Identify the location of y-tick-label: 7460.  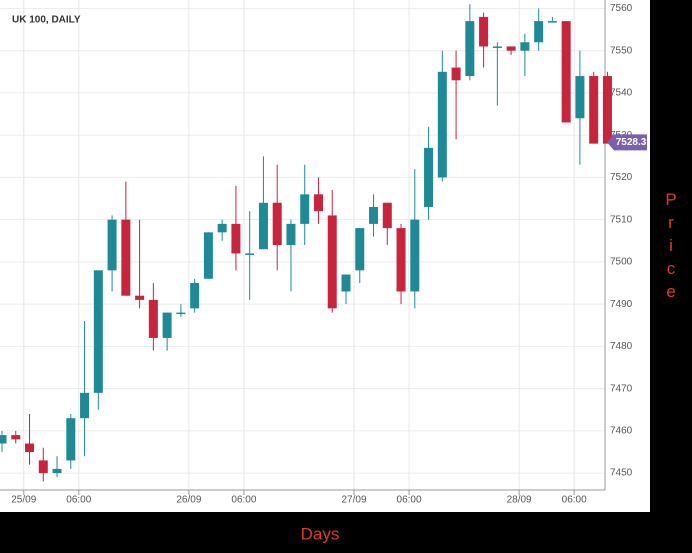
(621, 431).